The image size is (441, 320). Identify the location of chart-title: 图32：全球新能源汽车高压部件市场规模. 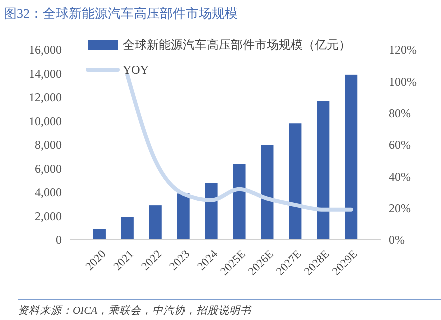
(121, 13).